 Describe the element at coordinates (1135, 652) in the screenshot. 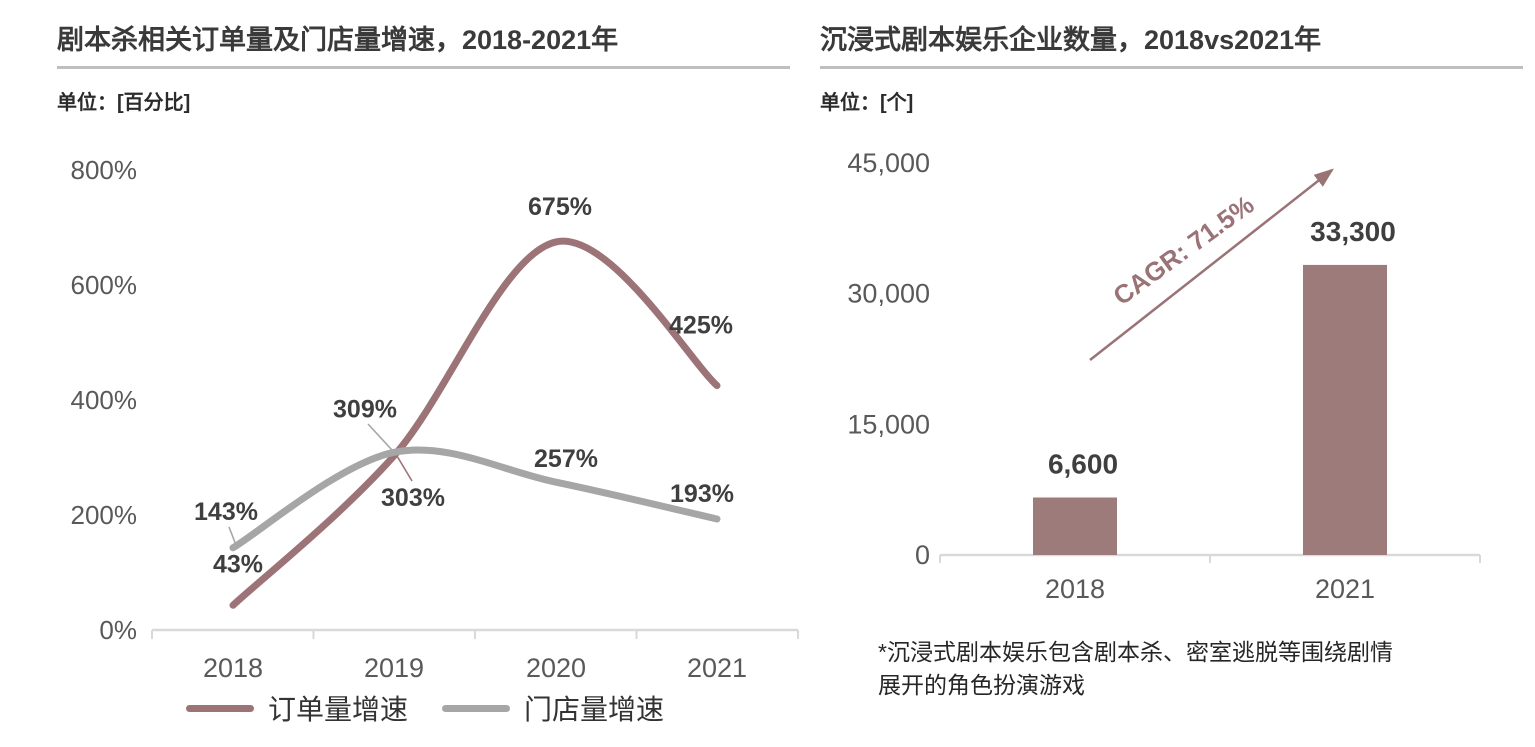

I see `footnote-line-1: *沉浸式剧本娱乐包含剧本杀、密室逃脱等围绕剧情` at that location.